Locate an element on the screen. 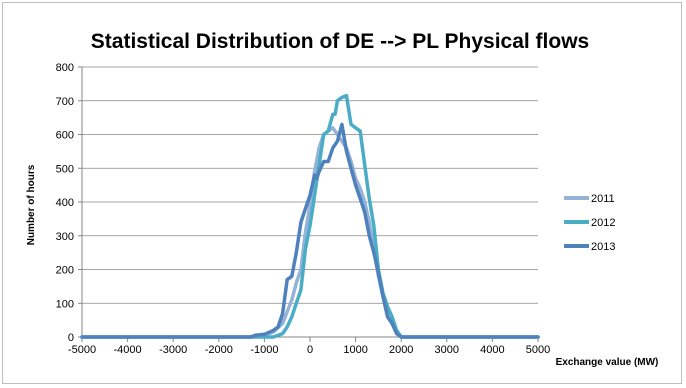 The image size is (686, 388). x-axis-label: Exchange value (MW) is located at coordinates (607, 362).